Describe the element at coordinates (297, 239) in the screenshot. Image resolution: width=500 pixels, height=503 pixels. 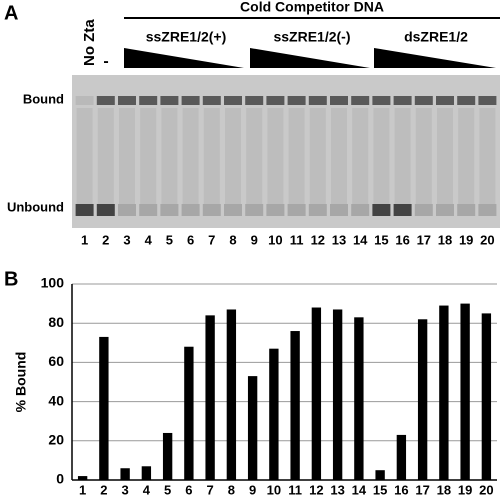
I see `lane-number: 11` at that location.